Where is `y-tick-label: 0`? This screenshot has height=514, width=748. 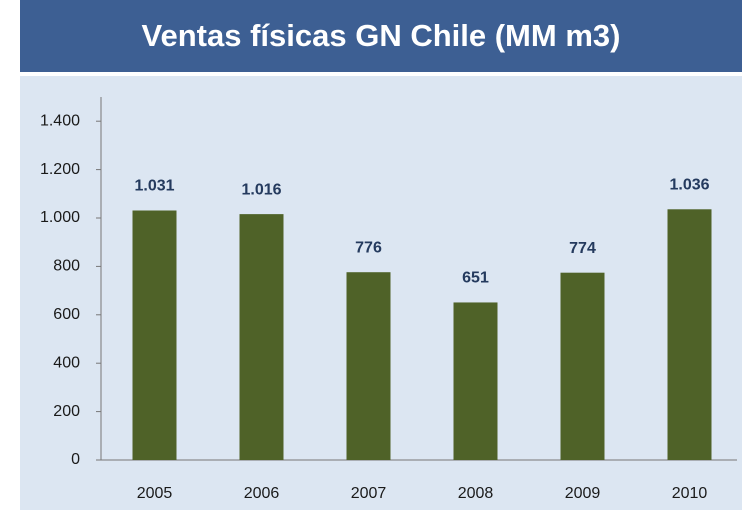
y-tick-label: 0 is located at coordinates (75, 459).